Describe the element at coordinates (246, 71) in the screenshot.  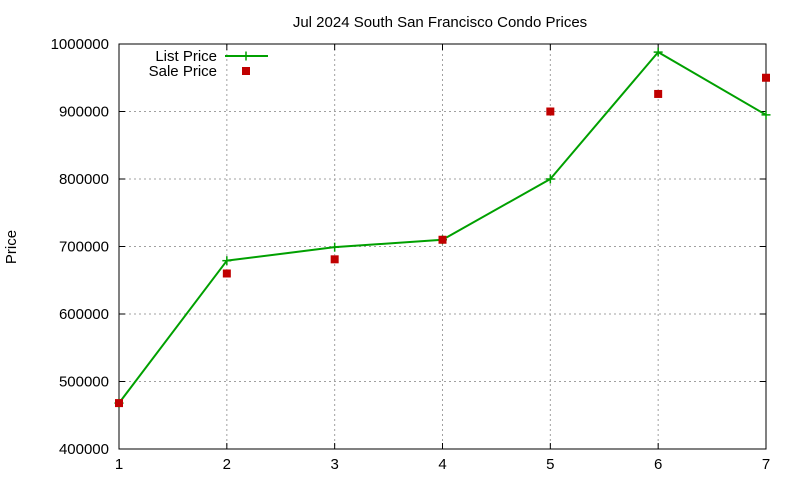
I see `legend-marker-sale-price` at that location.